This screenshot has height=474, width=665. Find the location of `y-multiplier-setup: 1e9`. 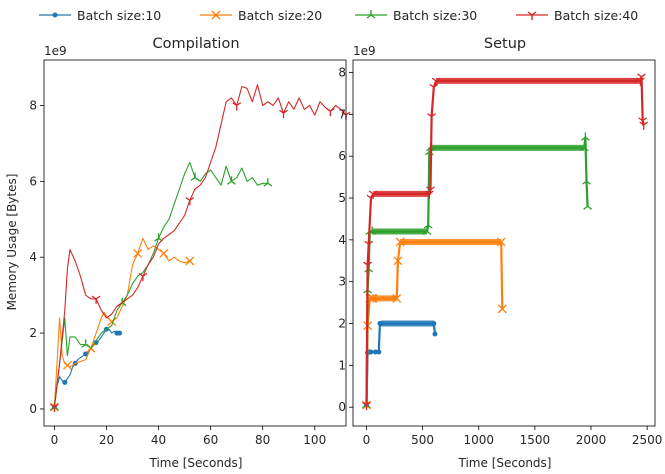

y-multiplier-setup: 1e9 is located at coordinates (364, 51).